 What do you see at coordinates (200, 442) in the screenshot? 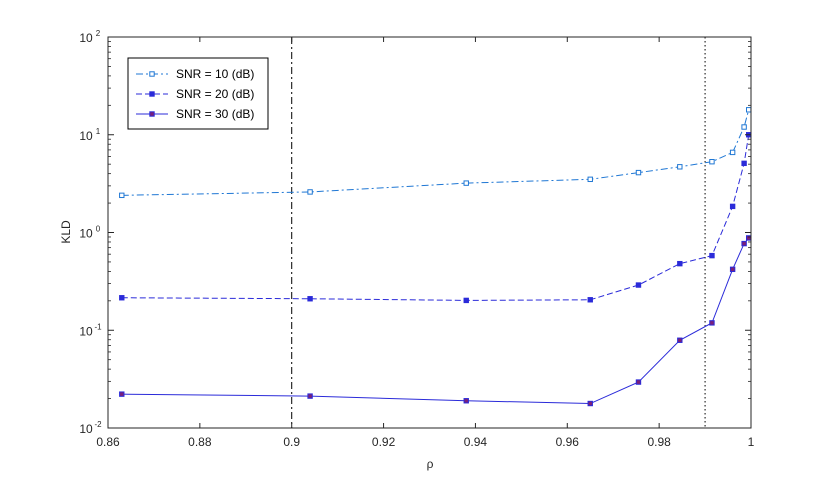
I see `x-tick-label: 0.88` at bounding box center [200, 442].